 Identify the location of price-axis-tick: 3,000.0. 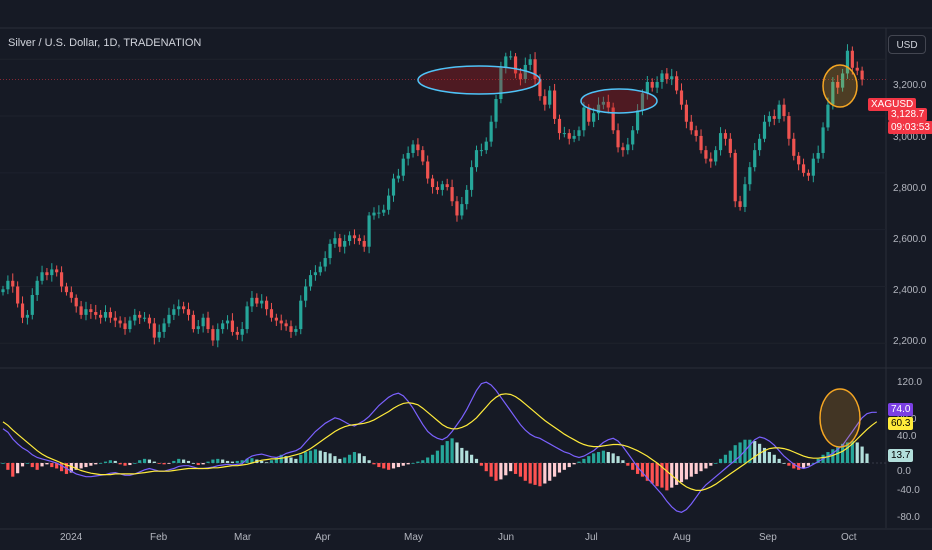
(910, 137).